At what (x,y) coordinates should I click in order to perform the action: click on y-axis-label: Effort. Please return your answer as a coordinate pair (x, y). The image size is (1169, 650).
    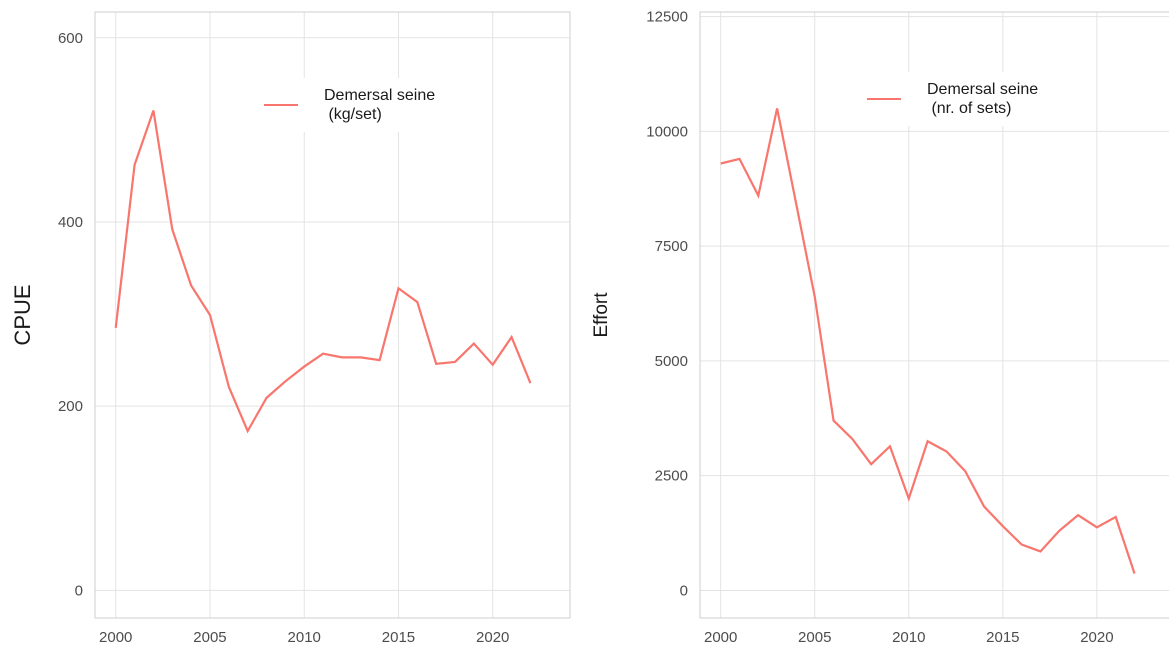
    Looking at the image, I should click on (601, 315).